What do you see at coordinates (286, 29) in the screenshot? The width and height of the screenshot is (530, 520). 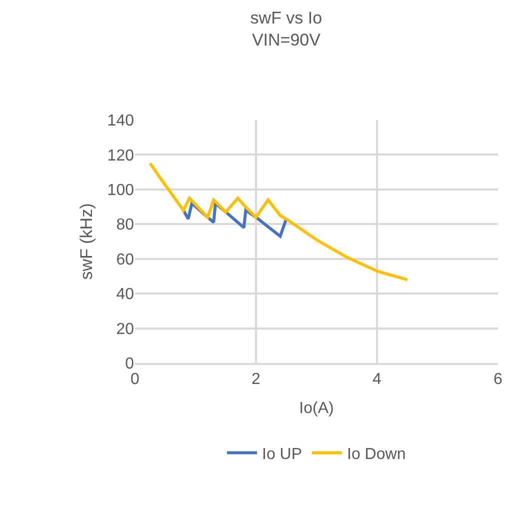 I see `chart-title: swF vs Io VIN=90V` at bounding box center [286, 29].